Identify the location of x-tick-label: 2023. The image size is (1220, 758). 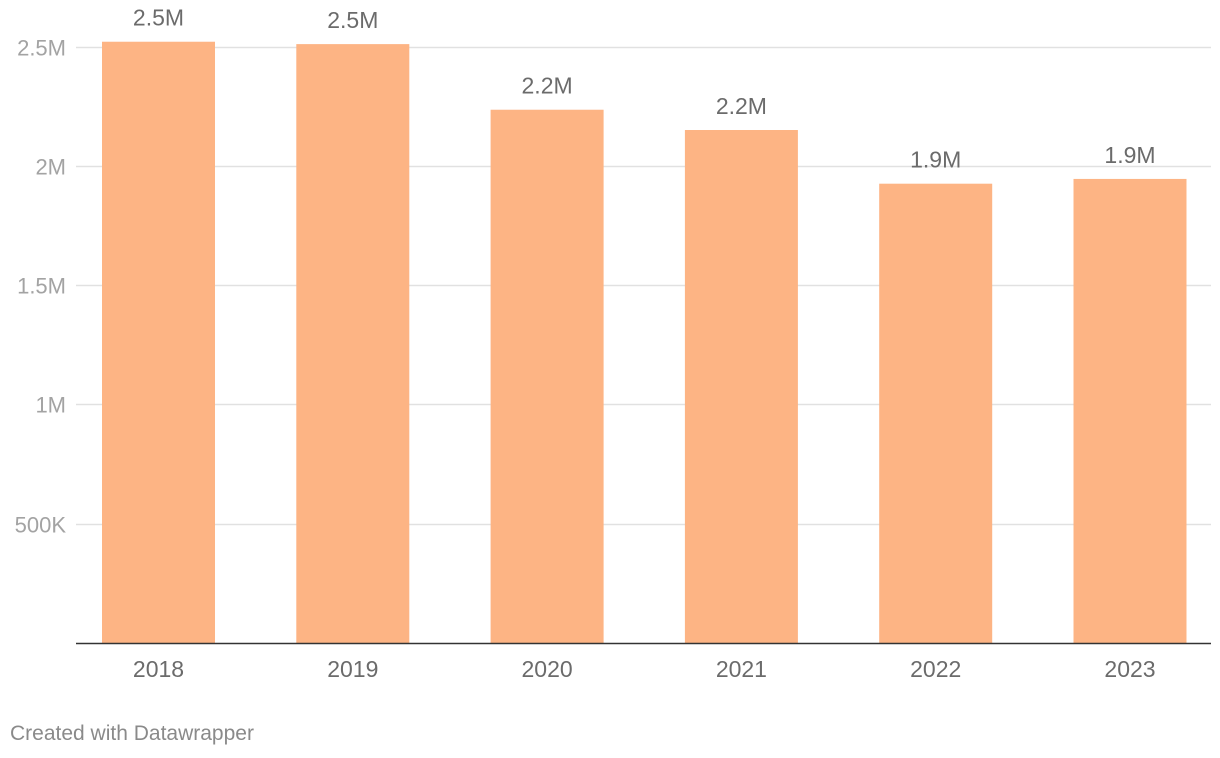
(1129, 669).